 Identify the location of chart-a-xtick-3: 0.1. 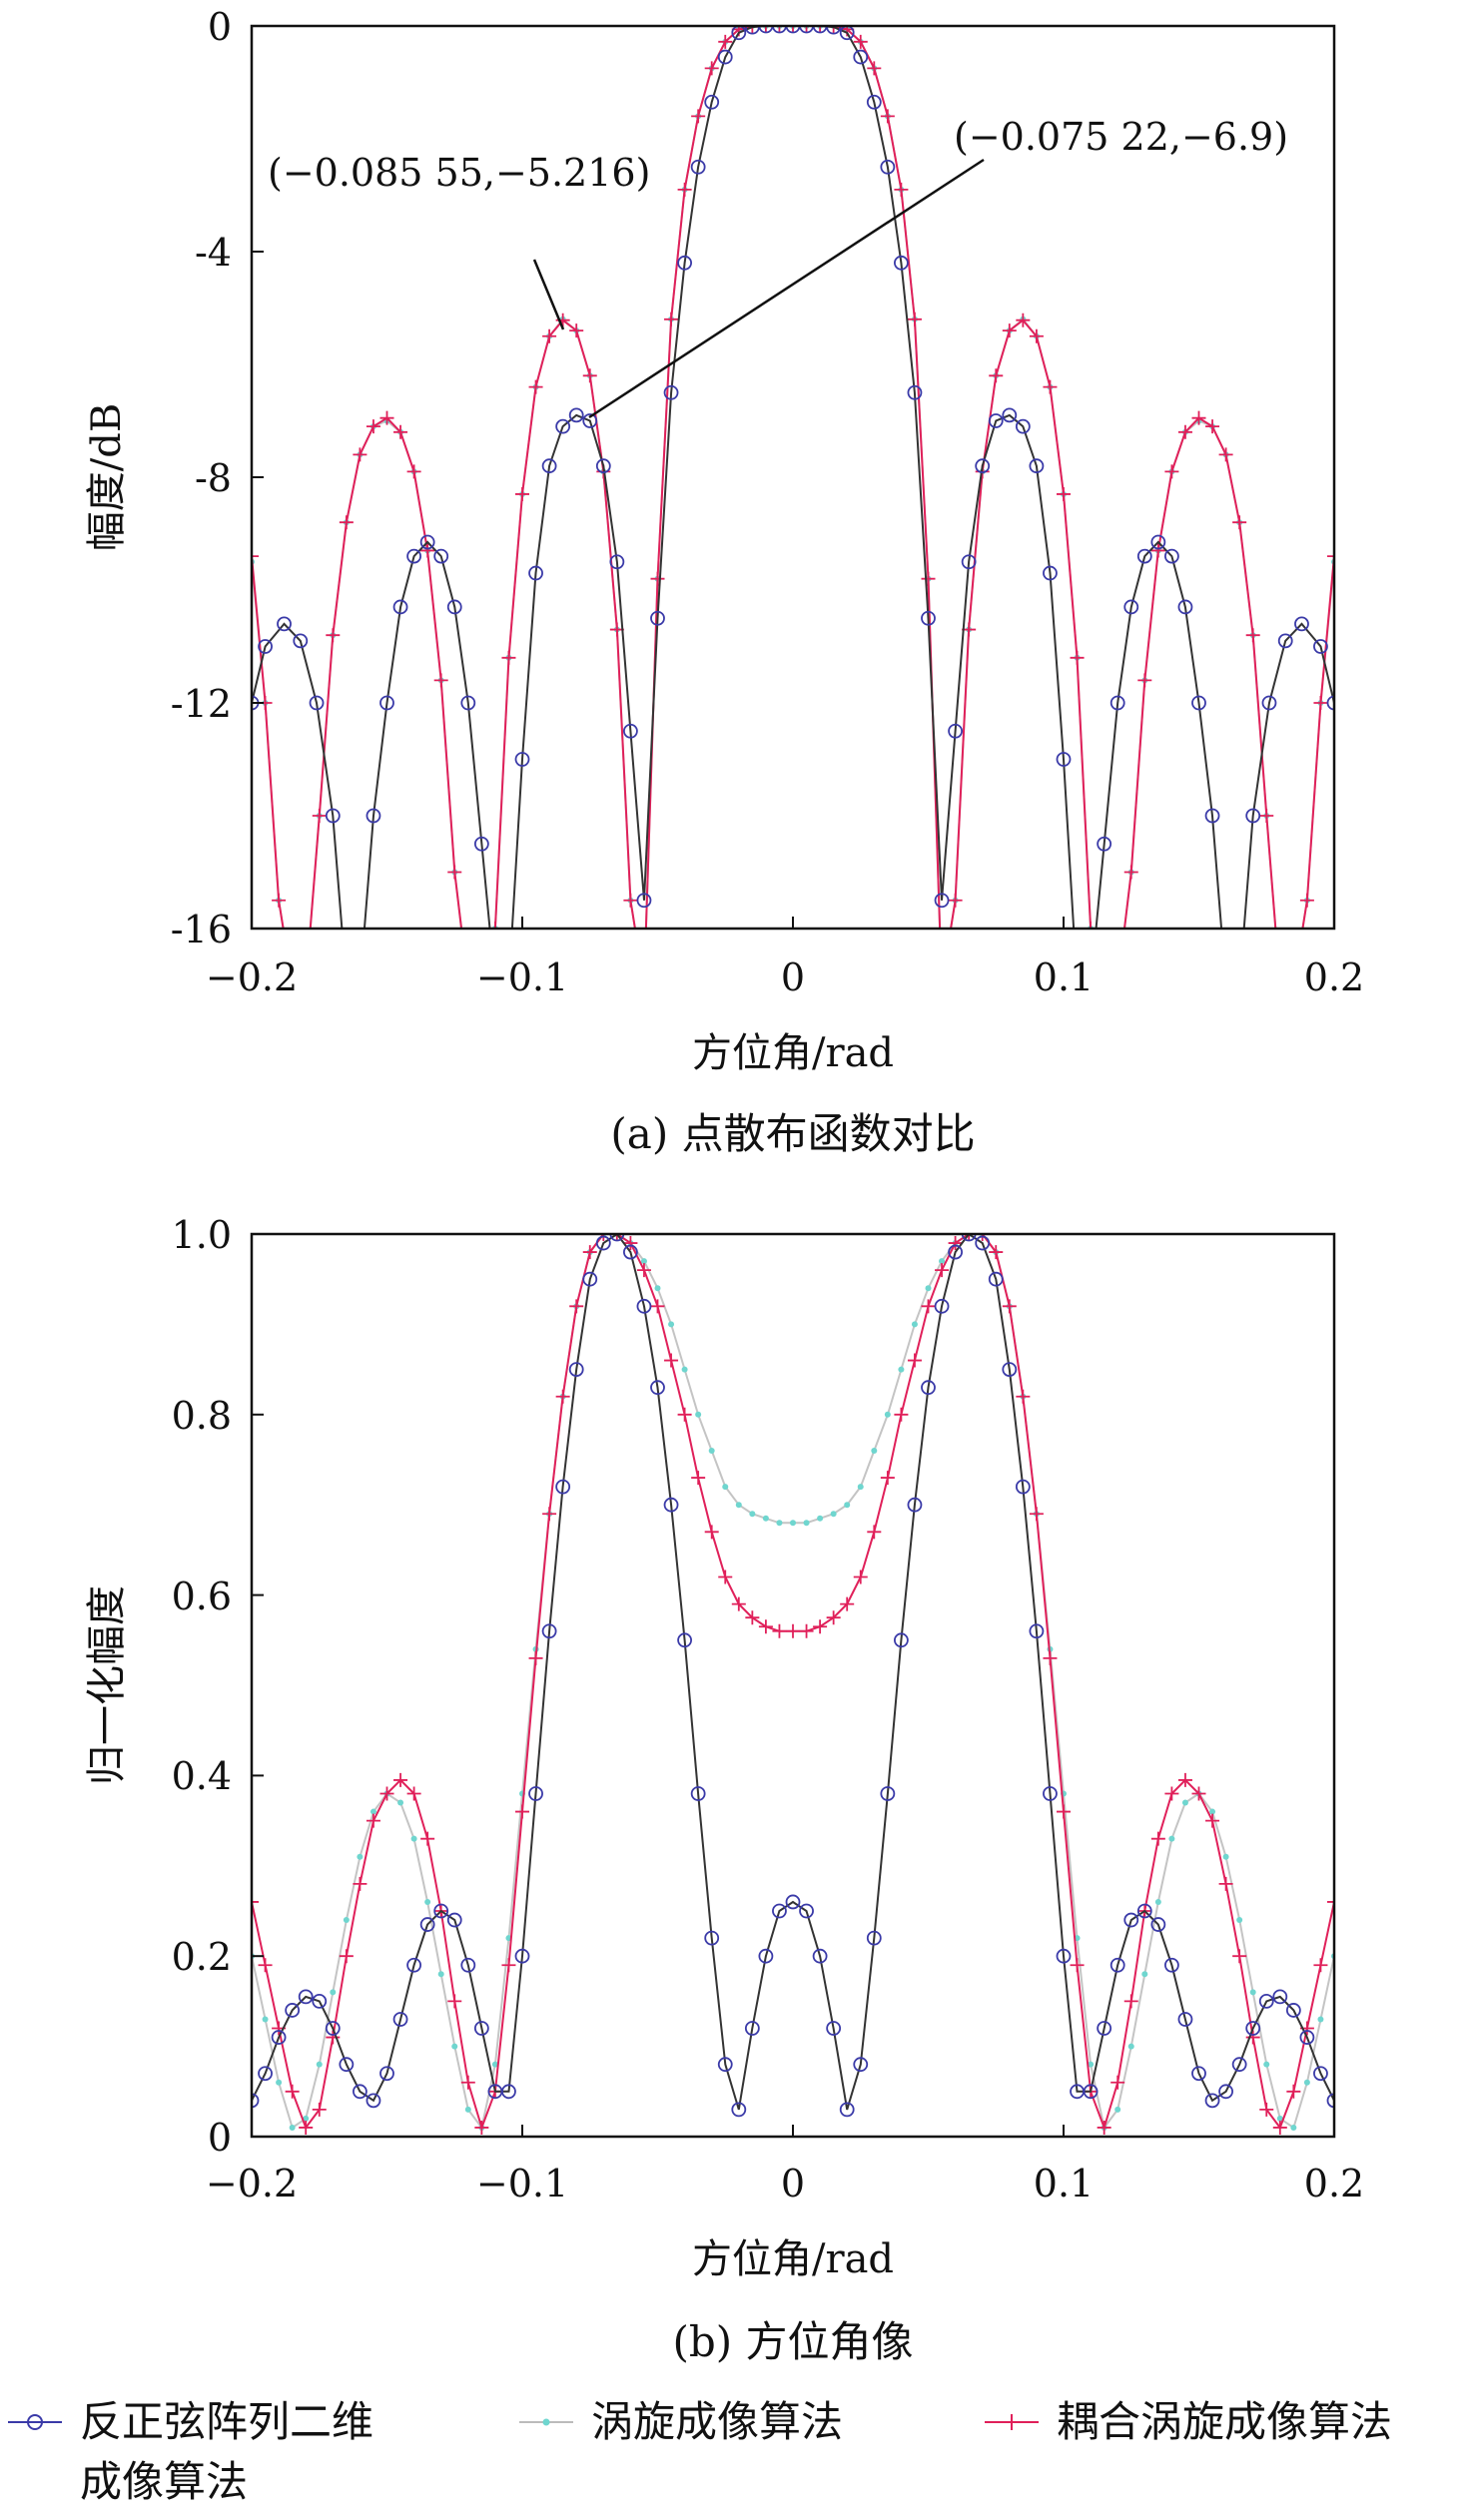
(1064, 977).